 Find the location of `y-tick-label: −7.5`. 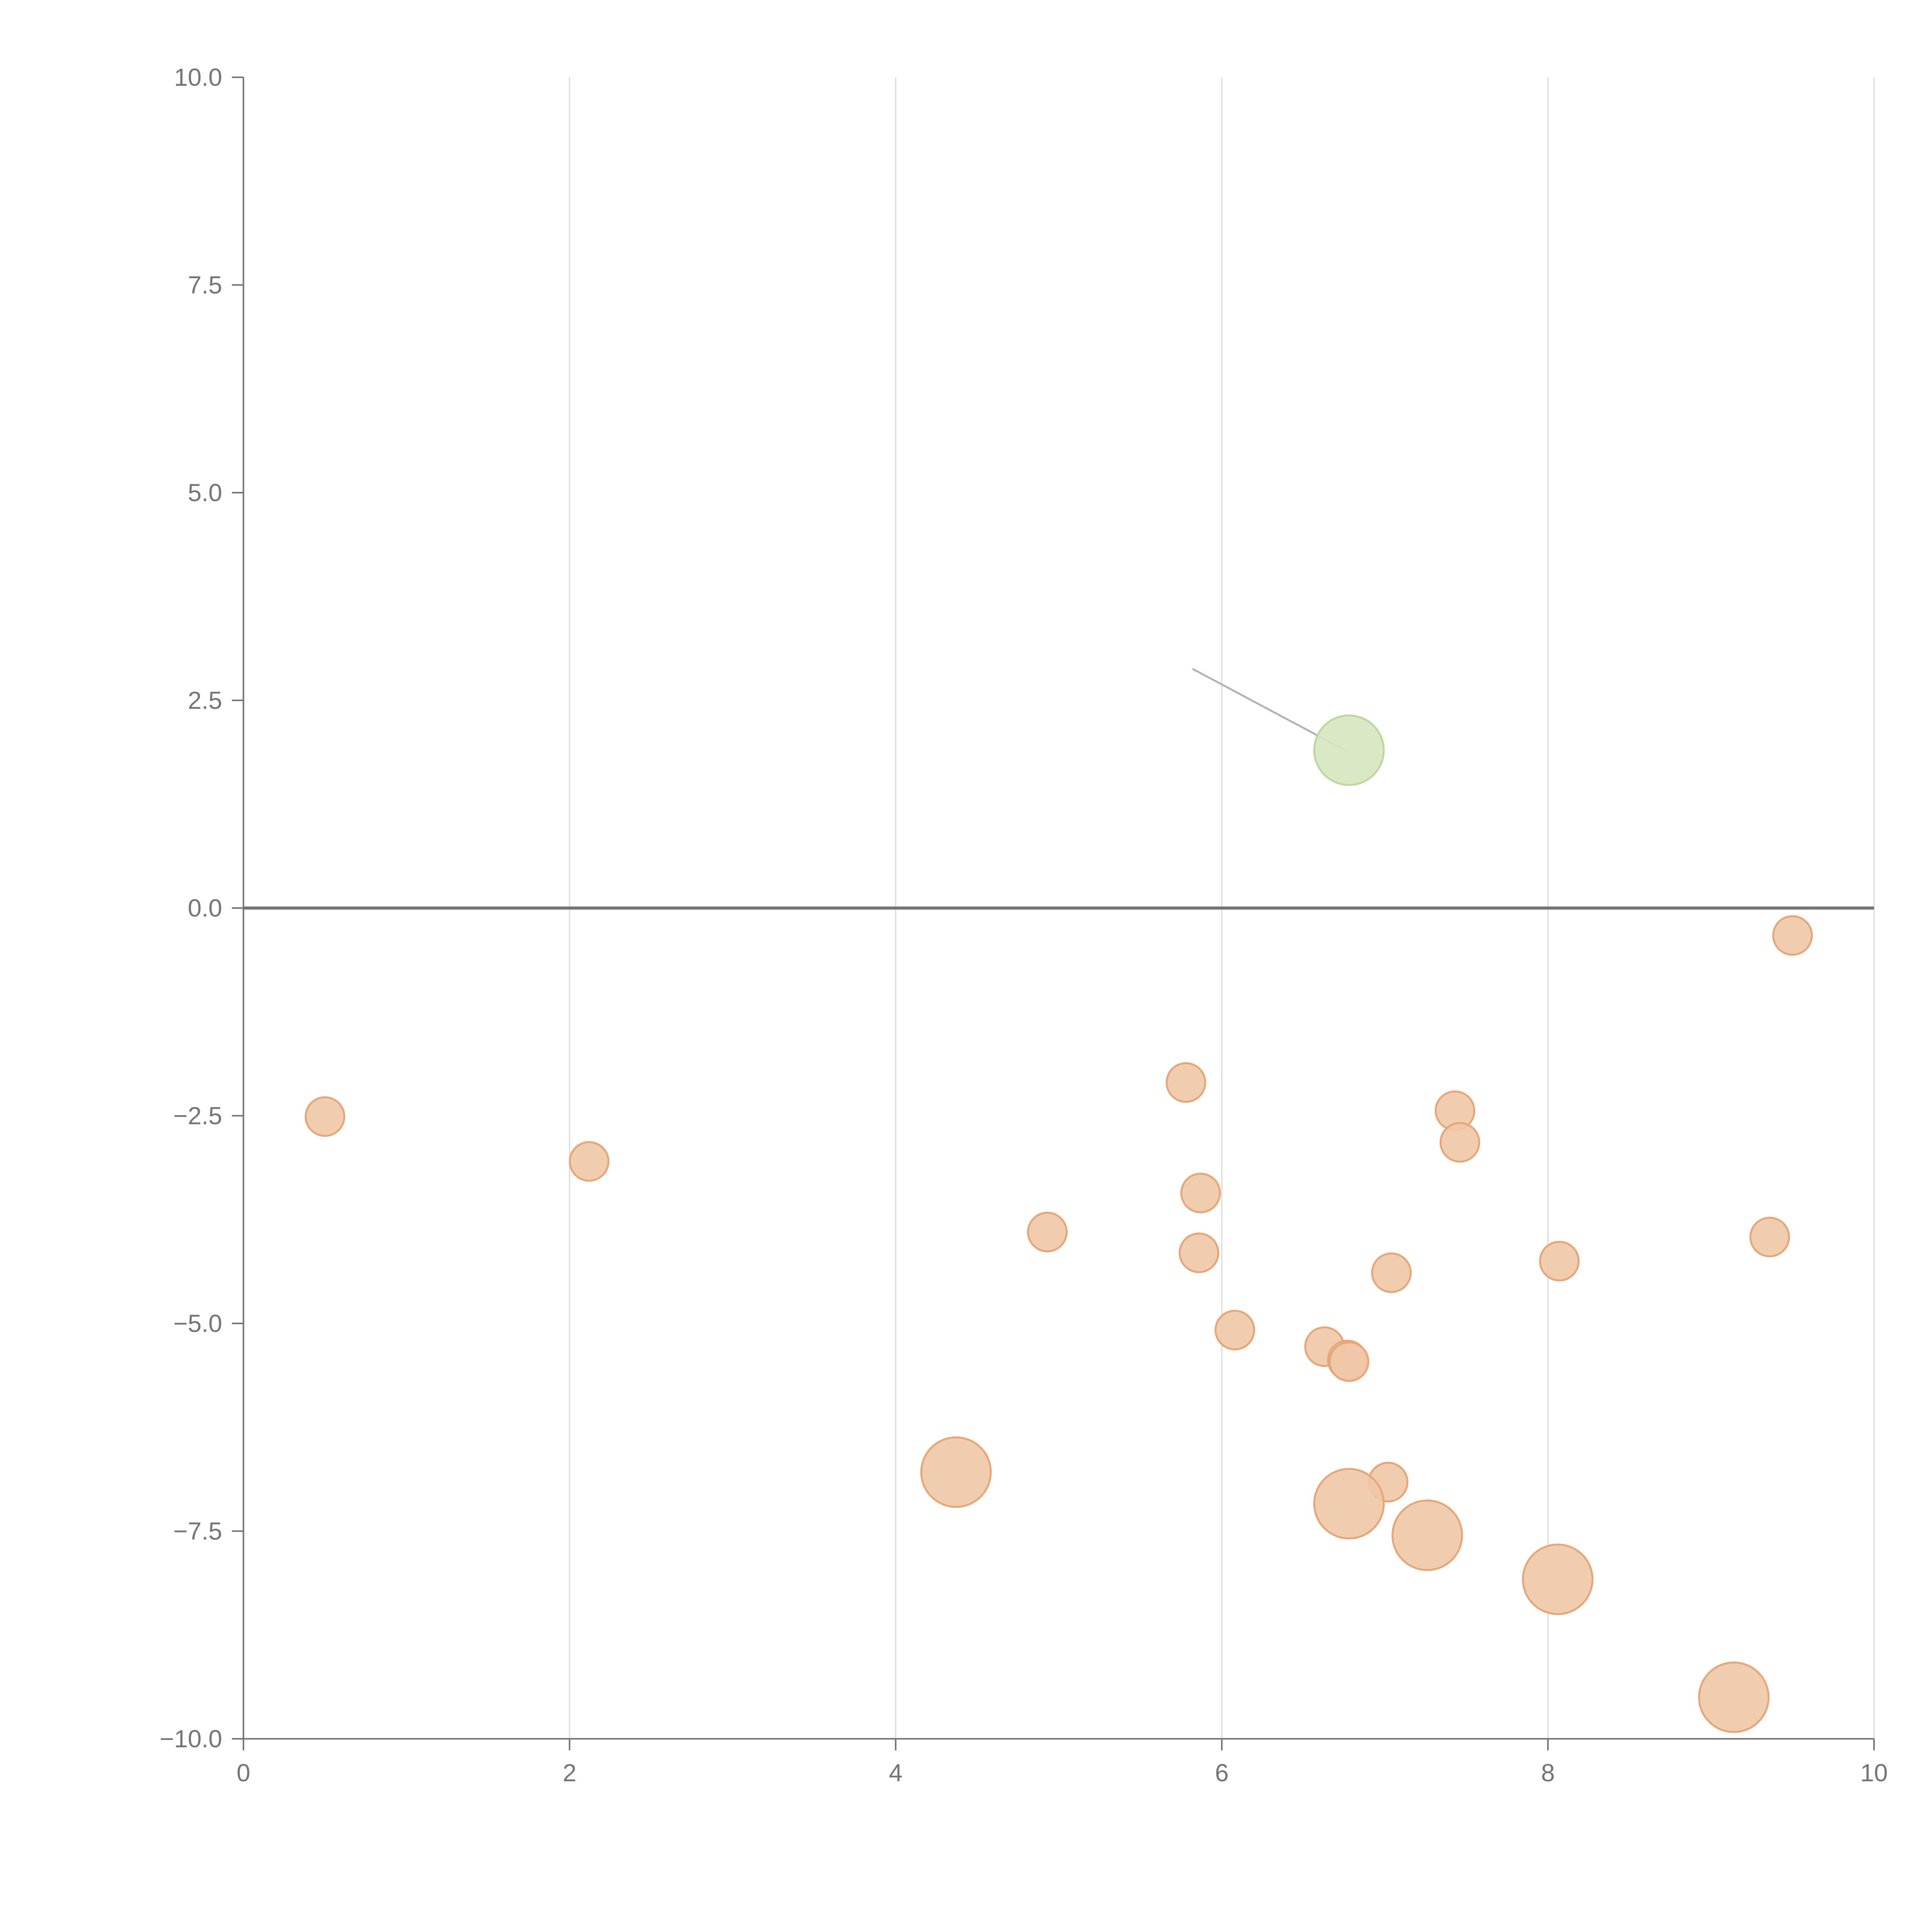

y-tick-label: −7.5 is located at coordinates (198, 1531).